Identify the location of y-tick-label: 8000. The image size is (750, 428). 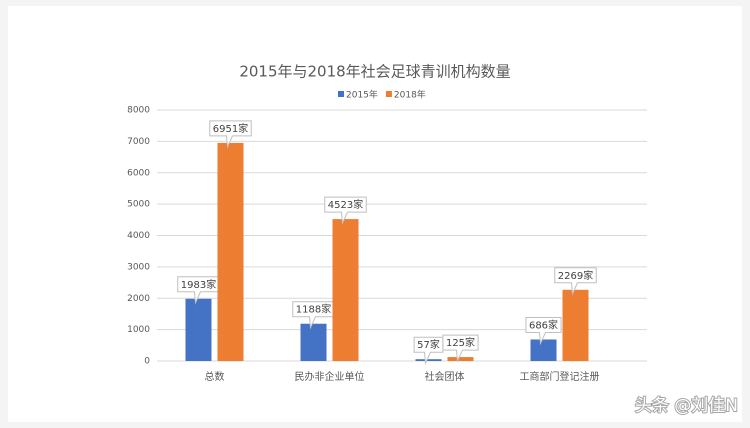
(138, 111).